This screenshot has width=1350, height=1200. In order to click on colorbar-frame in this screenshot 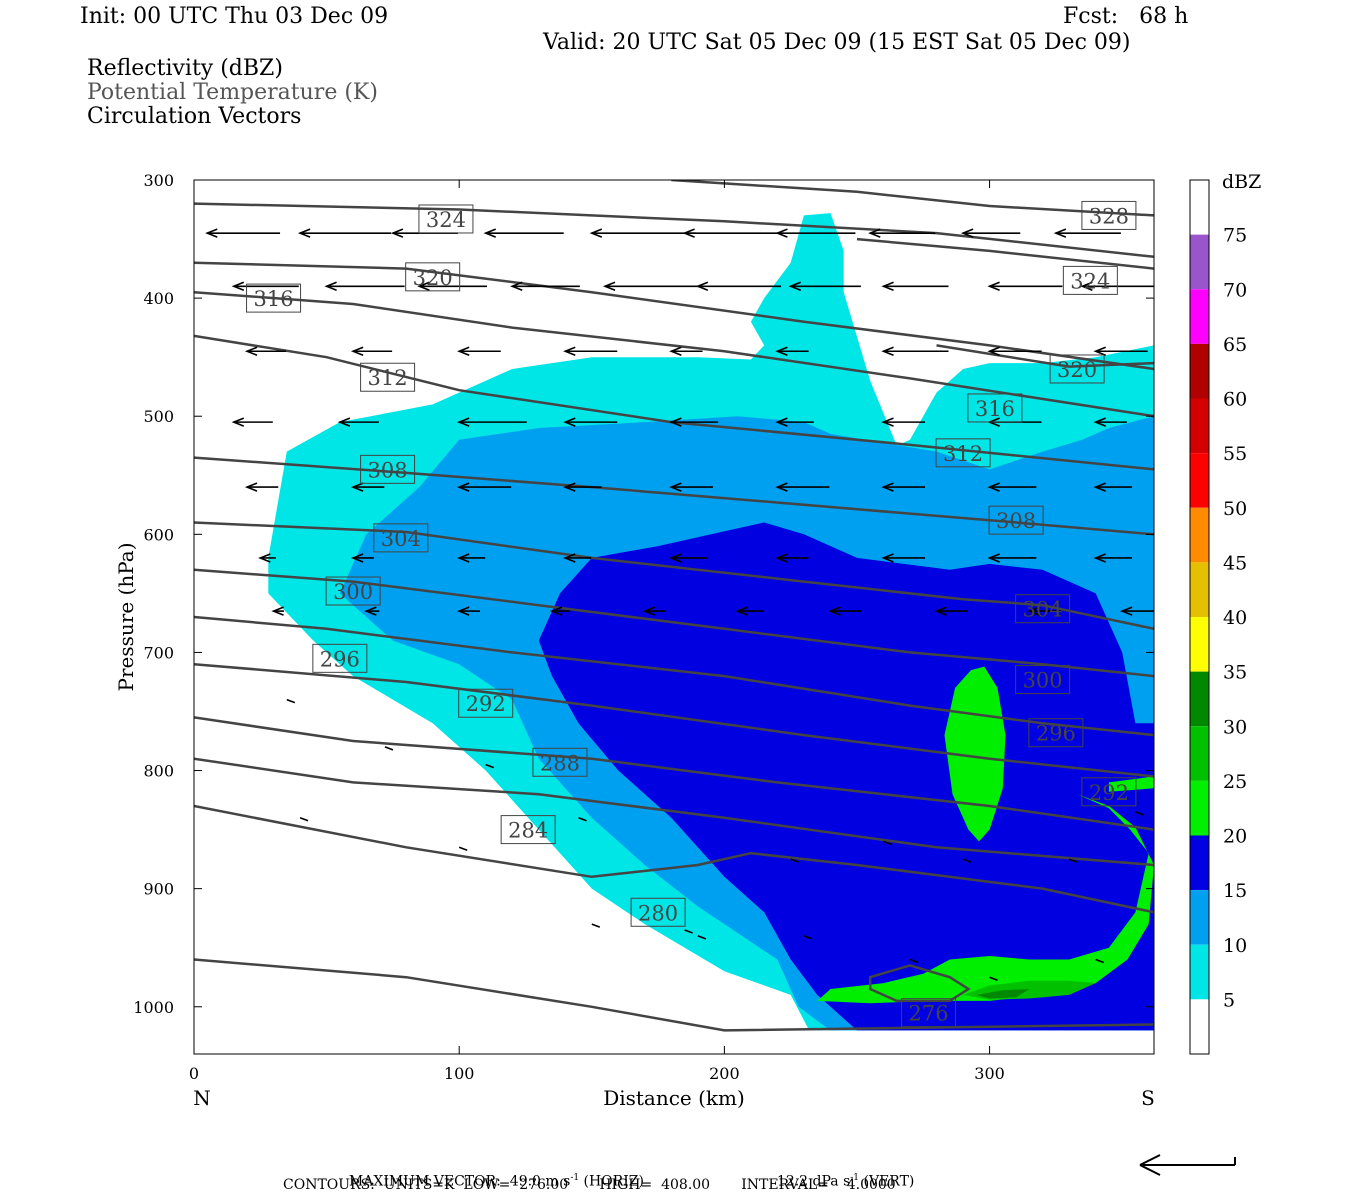, I will do `click(1199, 617)`.